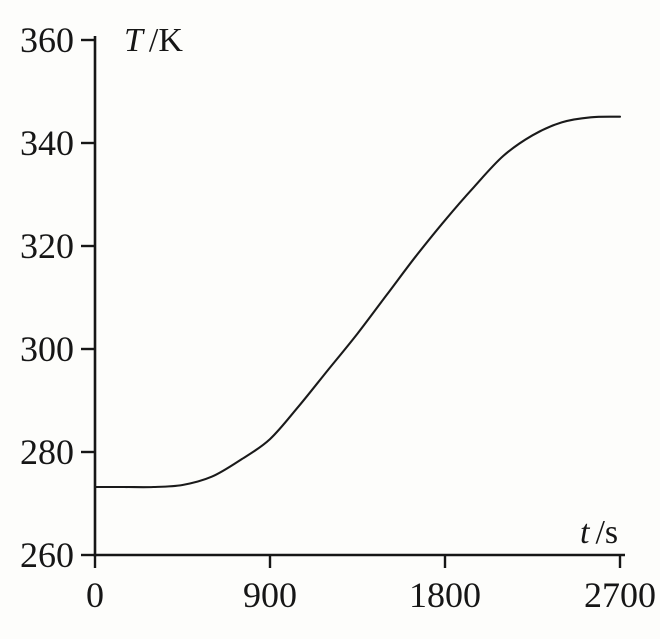 Image resolution: width=660 pixels, height=639 pixels. Describe the element at coordinates (585, 532) in the screenshot. I see `x-axis-label-variable: t` at that location.